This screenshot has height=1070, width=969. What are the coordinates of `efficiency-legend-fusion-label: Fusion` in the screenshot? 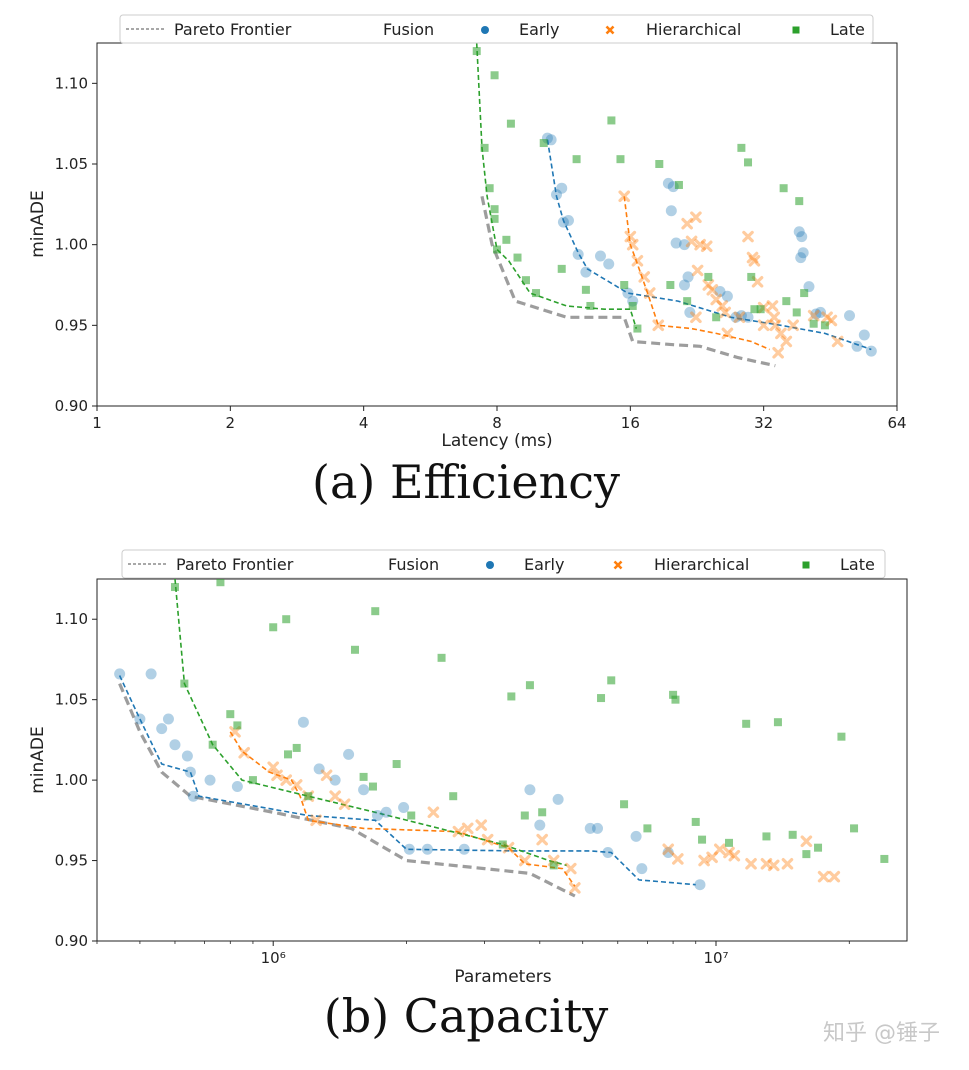 It's located at (408, 29).